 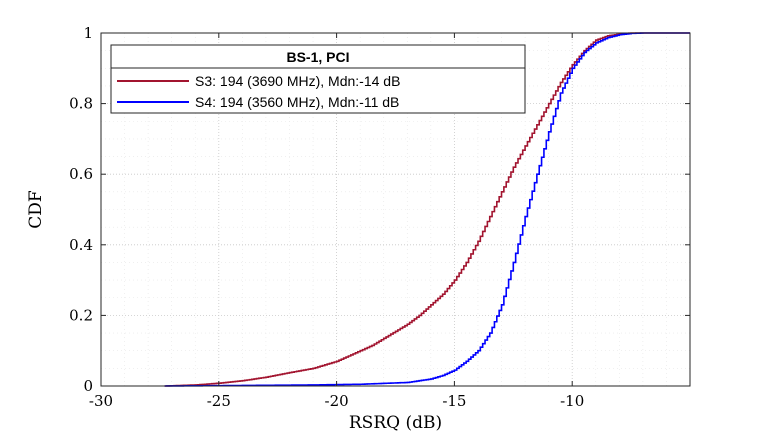 I want to click on legend-label-s3: S3: 194 (3690 MHz), Mdn:-14 dB, so click(x=297, y=81).